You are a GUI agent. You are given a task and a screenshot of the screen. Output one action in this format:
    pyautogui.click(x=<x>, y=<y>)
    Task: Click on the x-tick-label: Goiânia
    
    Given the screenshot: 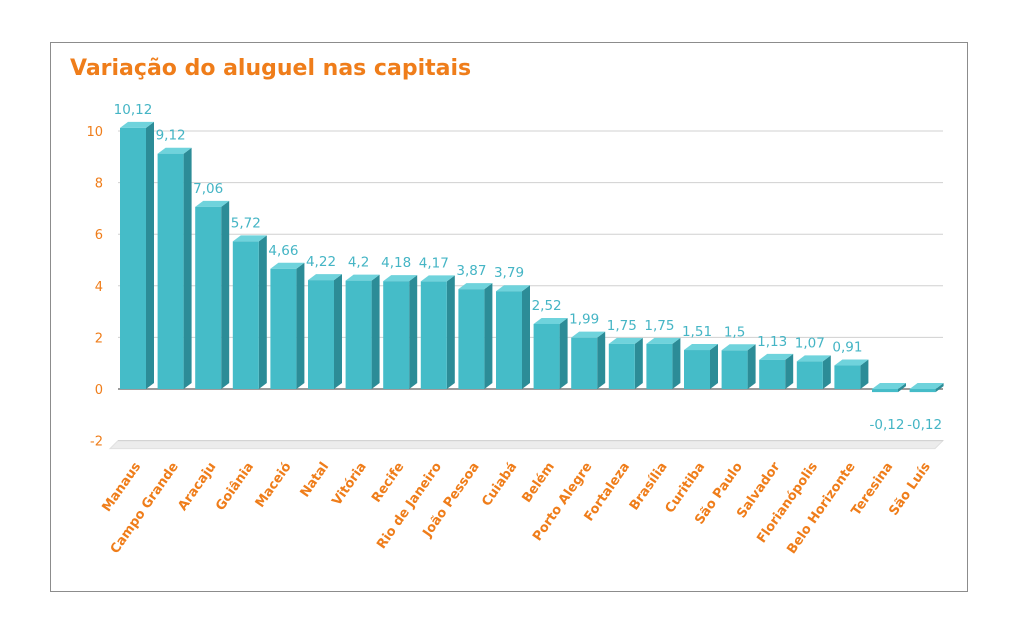 What is the action you would take?
    pyautogui.click(x=235, y=487)
    